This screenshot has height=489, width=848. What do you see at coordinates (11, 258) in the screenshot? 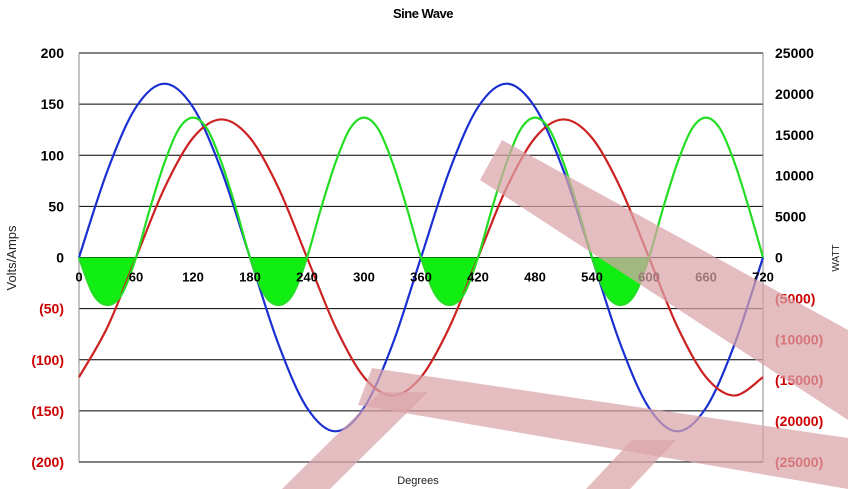
I see `y-axis-label-left: Volts/Amps` at bounding box center [11, 258].